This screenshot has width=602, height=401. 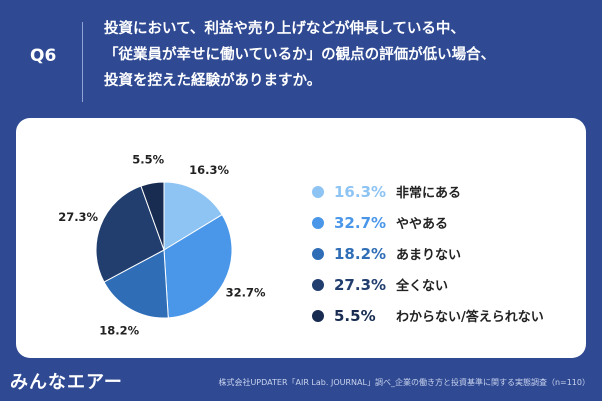 I want to click on legend-item-dont-know: 5.5% わからない/答えられない, so click(x=447, y=315).